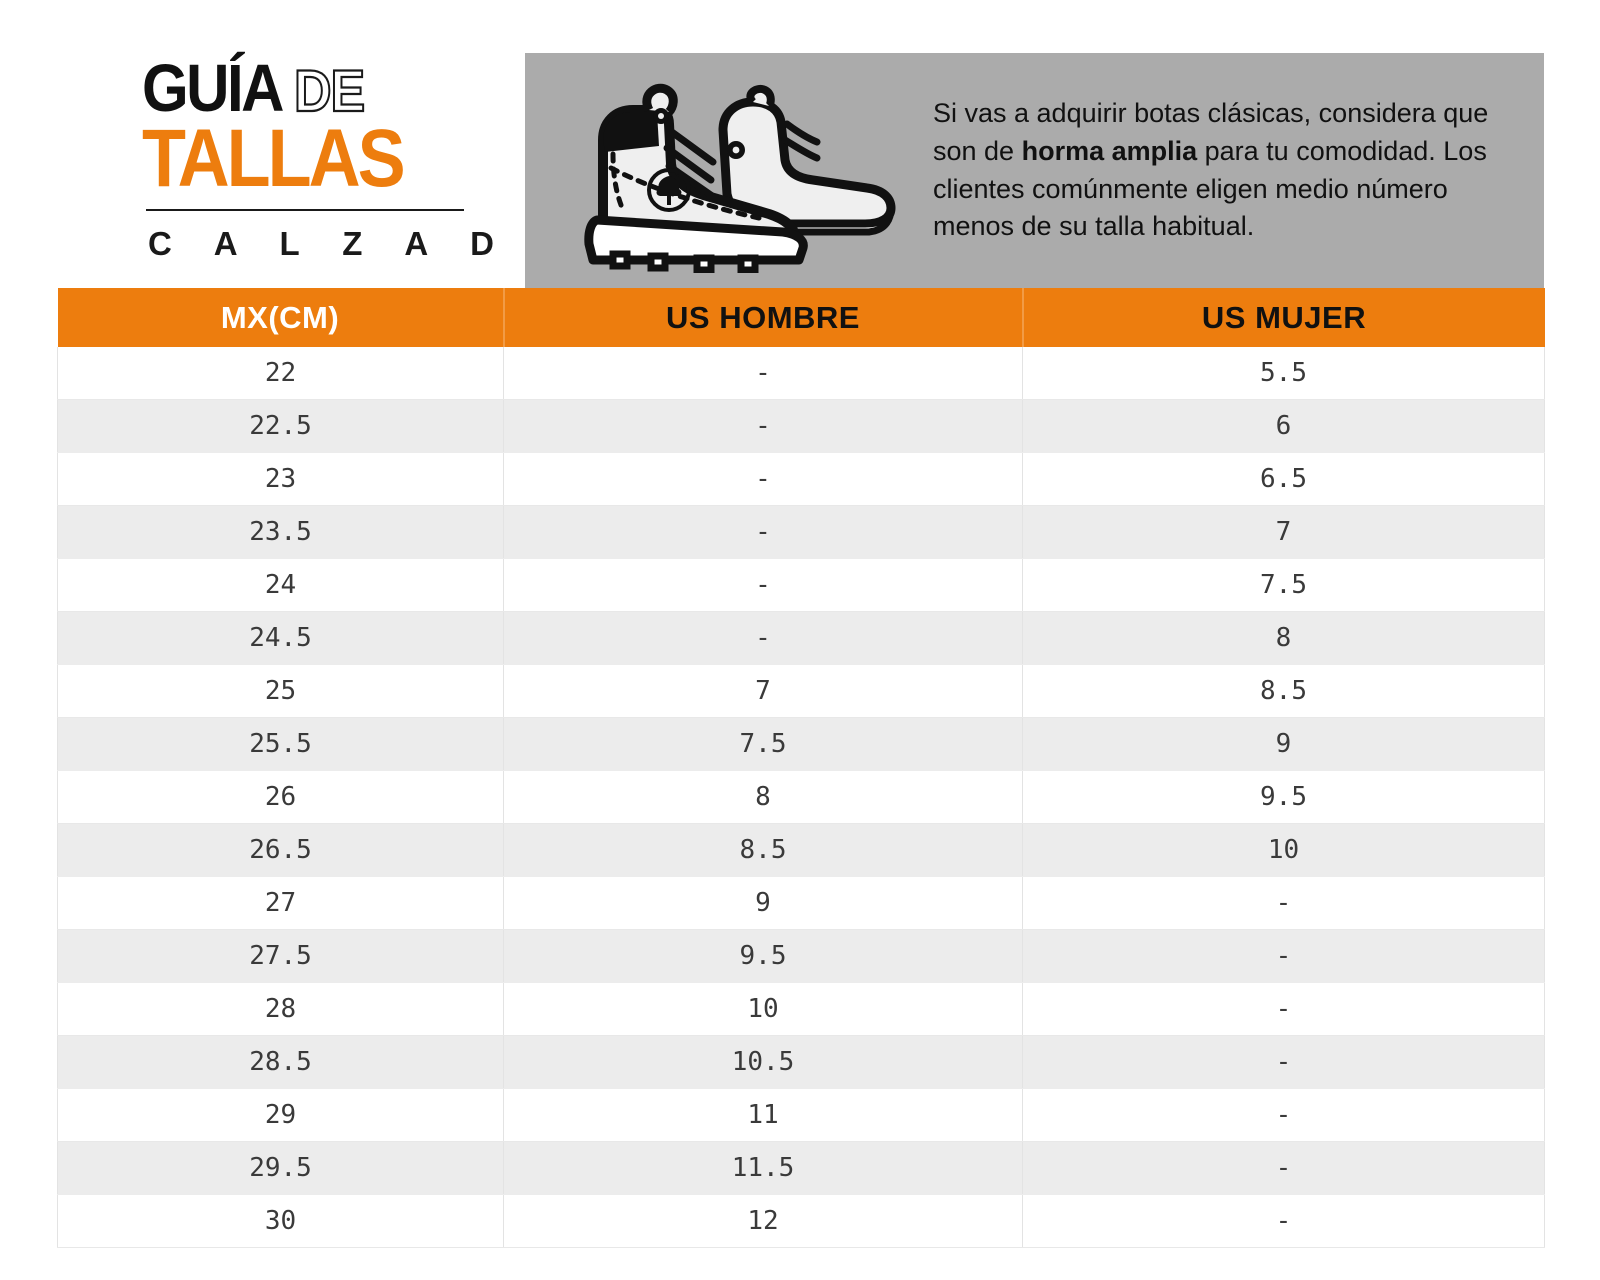 This screenshot has width=1600, height=1280. What do you see at coordinates (763, 317) in the screenshot?
I see `column-header-us-hombre: US HOMBRE` at bounding box center [763, 317].